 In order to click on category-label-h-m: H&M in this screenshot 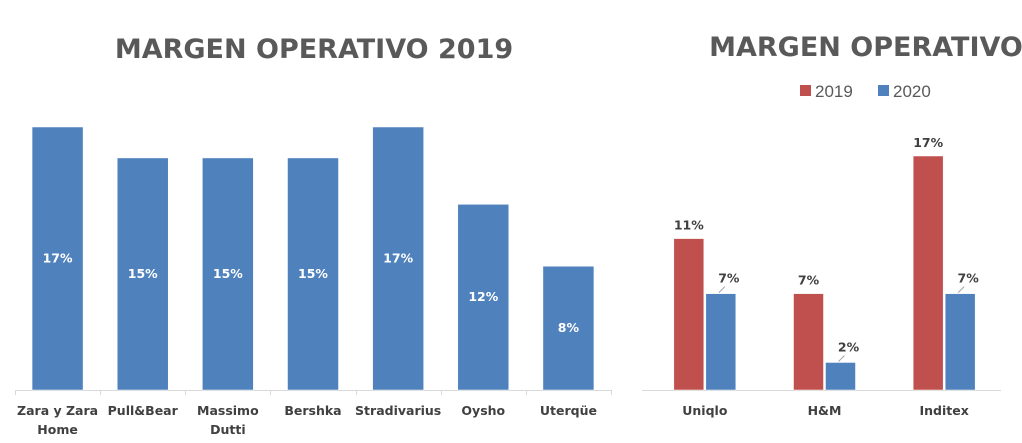, I will do `click(825, 410)`.